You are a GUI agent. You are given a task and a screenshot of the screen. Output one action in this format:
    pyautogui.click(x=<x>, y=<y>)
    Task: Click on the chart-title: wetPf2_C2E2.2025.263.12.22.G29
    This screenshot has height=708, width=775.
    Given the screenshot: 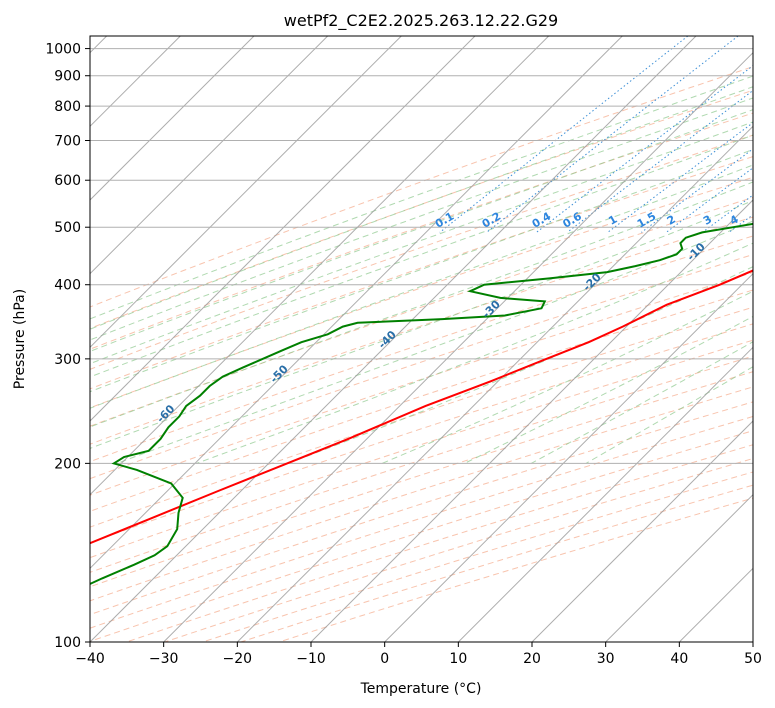 What is the action you would take?
    pyautogui.click(x=421, y=21)
    